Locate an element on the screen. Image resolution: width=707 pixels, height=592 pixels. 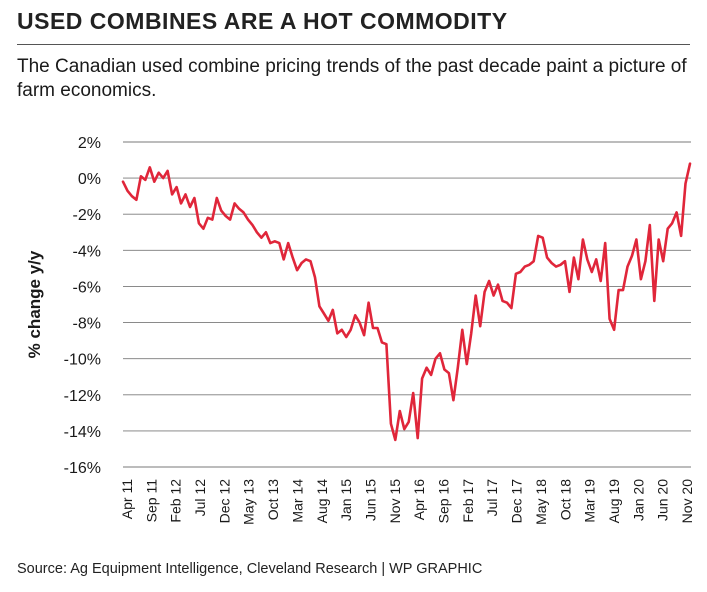
x-tick-label: Jun 20 is located at coordinates (663, 500).